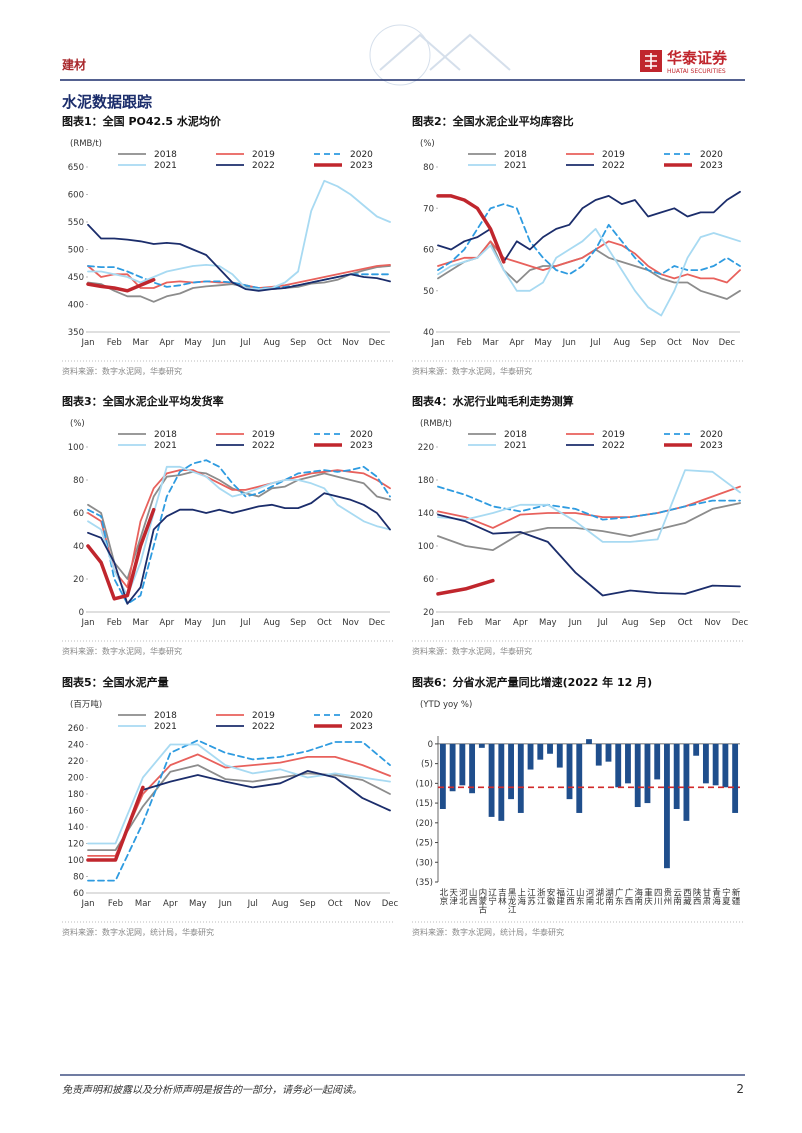 The height and width of the screenshot is (1133, 802). I want to click on y-tick-label: (25), so click(424, 844).